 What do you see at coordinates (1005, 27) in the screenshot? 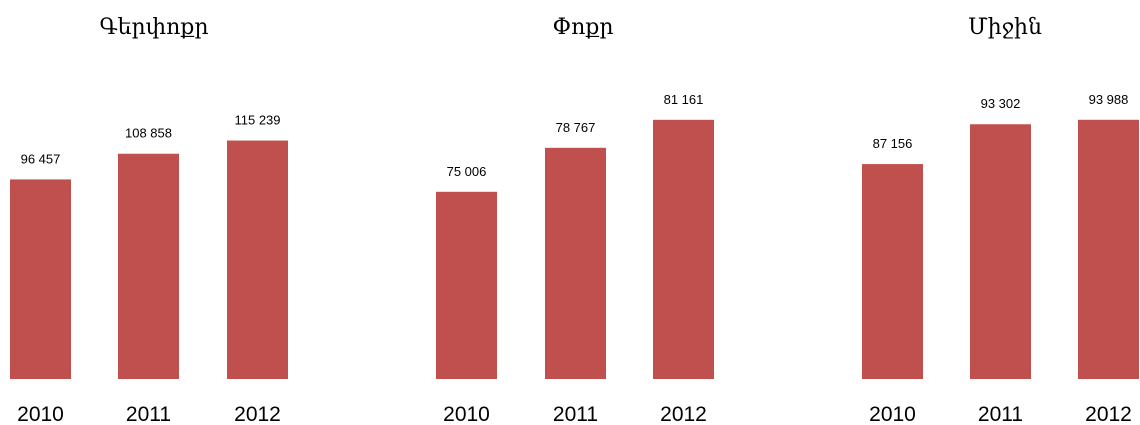
I see `chart-title: Միջին` at bounding box center [1005, 27].